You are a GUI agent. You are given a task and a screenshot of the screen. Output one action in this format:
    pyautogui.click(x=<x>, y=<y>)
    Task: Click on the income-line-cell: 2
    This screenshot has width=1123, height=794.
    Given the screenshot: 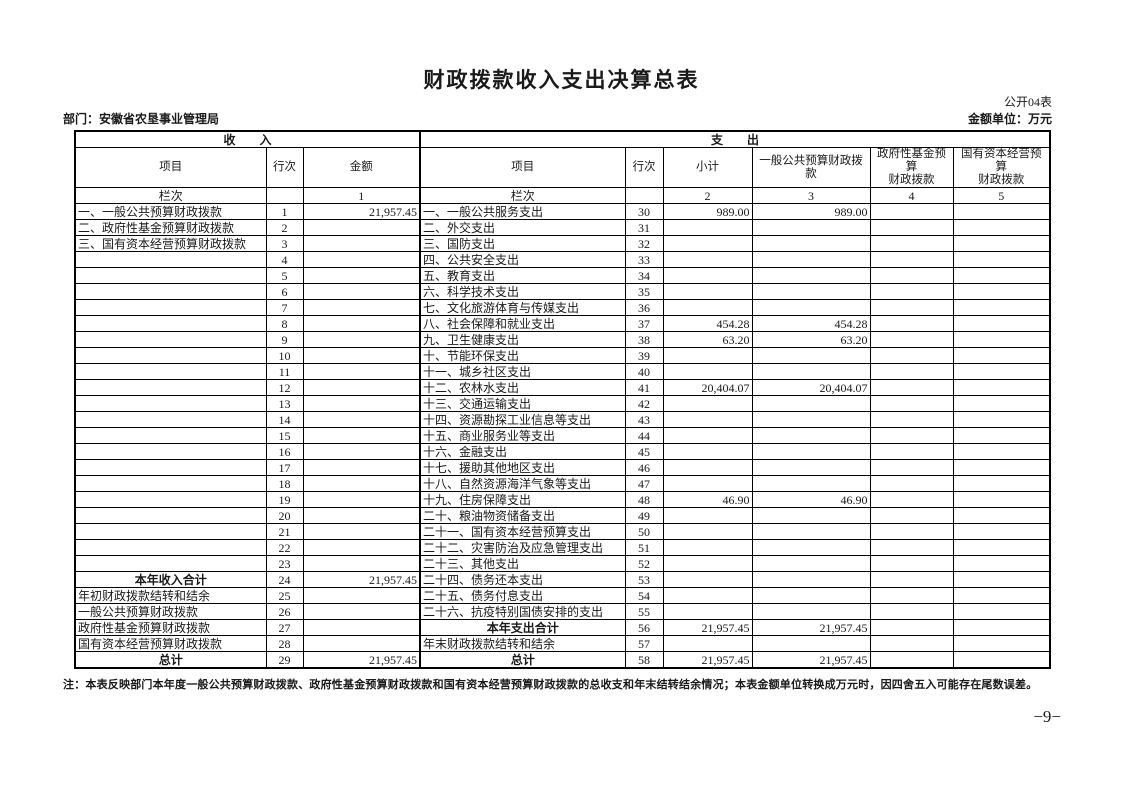 What is the action you would take?
    pyautogui.click(x=284, y=227)
    